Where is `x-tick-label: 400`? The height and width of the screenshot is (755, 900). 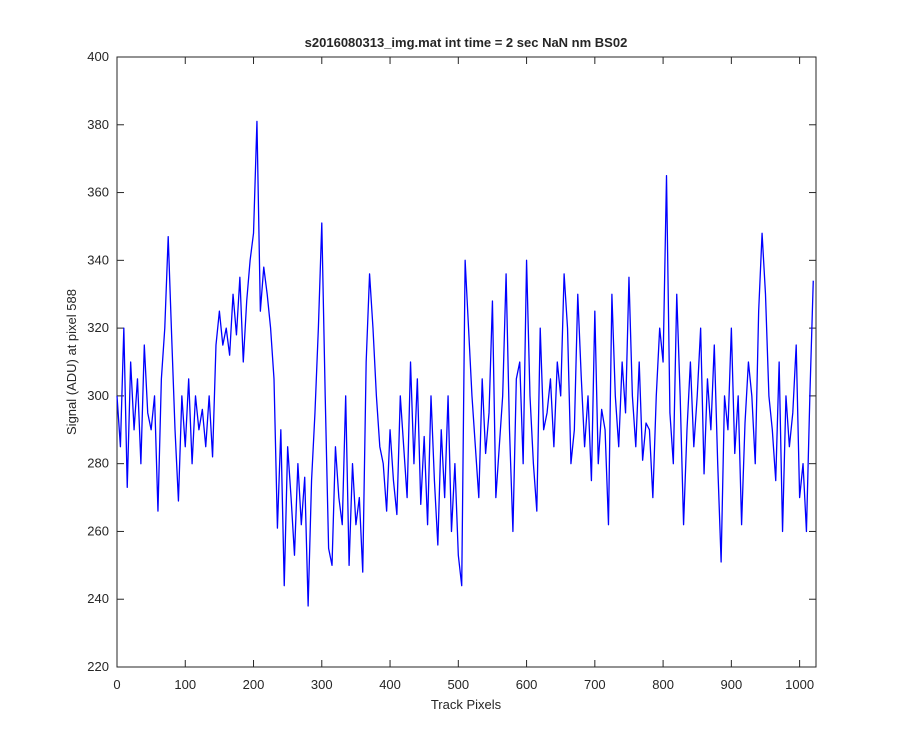 x-tick-label: 400 is located at coordinates (390, 684).